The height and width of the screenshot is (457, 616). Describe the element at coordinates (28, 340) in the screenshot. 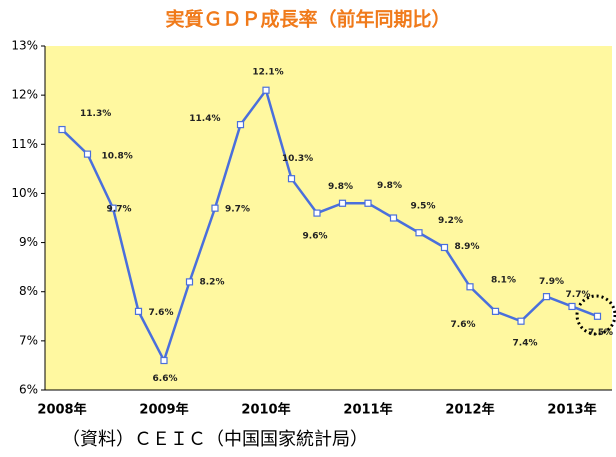

I see `y-tick-label: 7%` at that location.